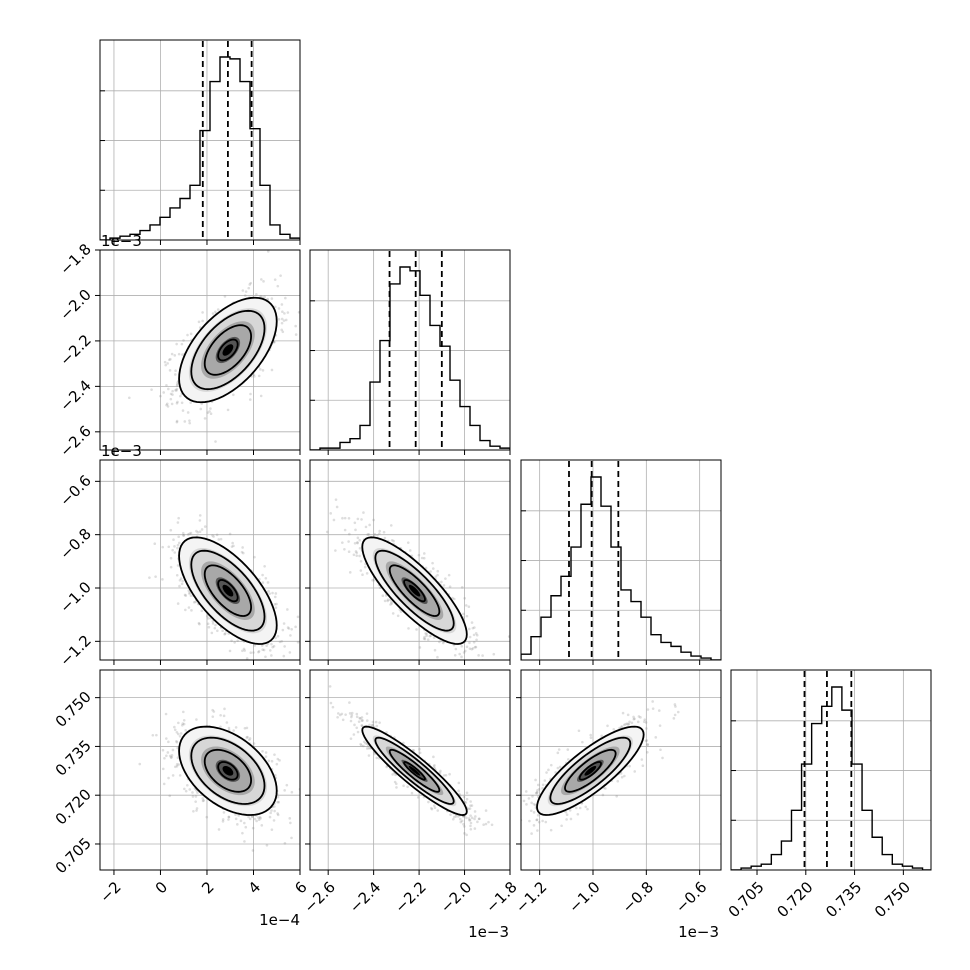 The height and width of the screenshot is (970, 970). What do you see at coordinates (410, 350) in the screenshot?
I see `grid-lines` at bounding box center [410, 350].